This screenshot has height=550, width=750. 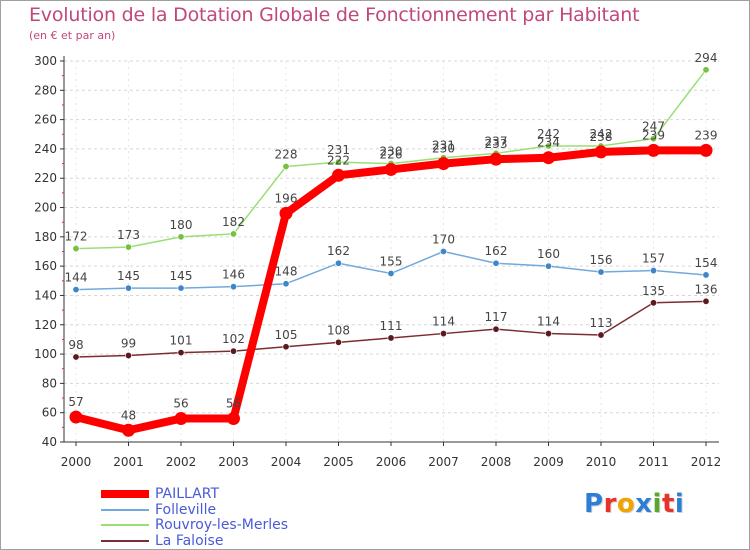 What do you see at coordinates (706, 289) in the screenshot?
I see `data-label: 136` at bounding box center [706, 289].